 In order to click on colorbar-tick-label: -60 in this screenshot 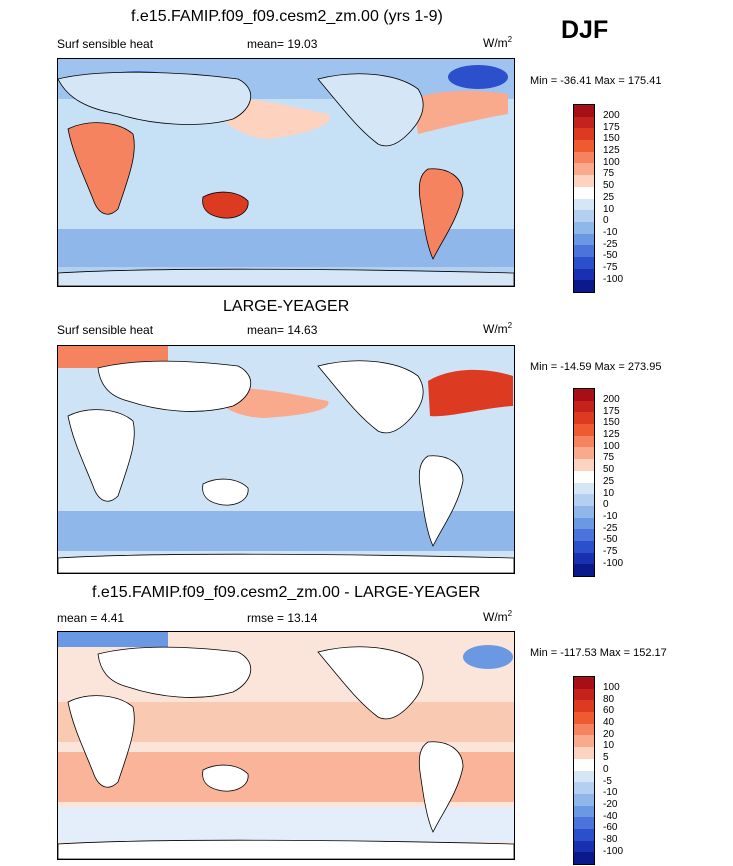, I will do `click(610, 828)`.